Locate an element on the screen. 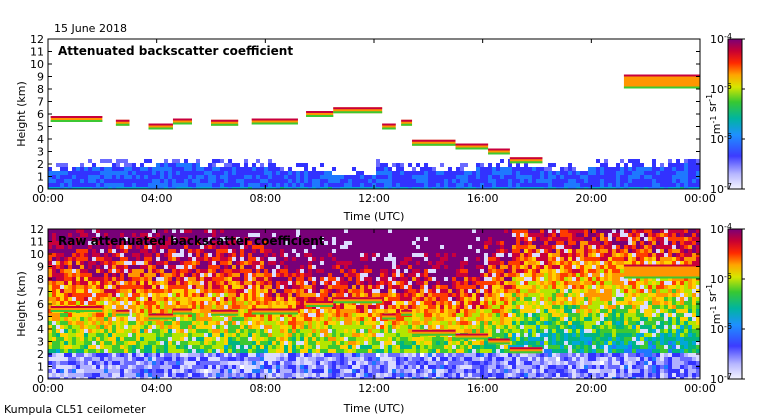 This screenshot has width=780, height=420. y-tick-label: 8 is located at coordinates (40, 89).